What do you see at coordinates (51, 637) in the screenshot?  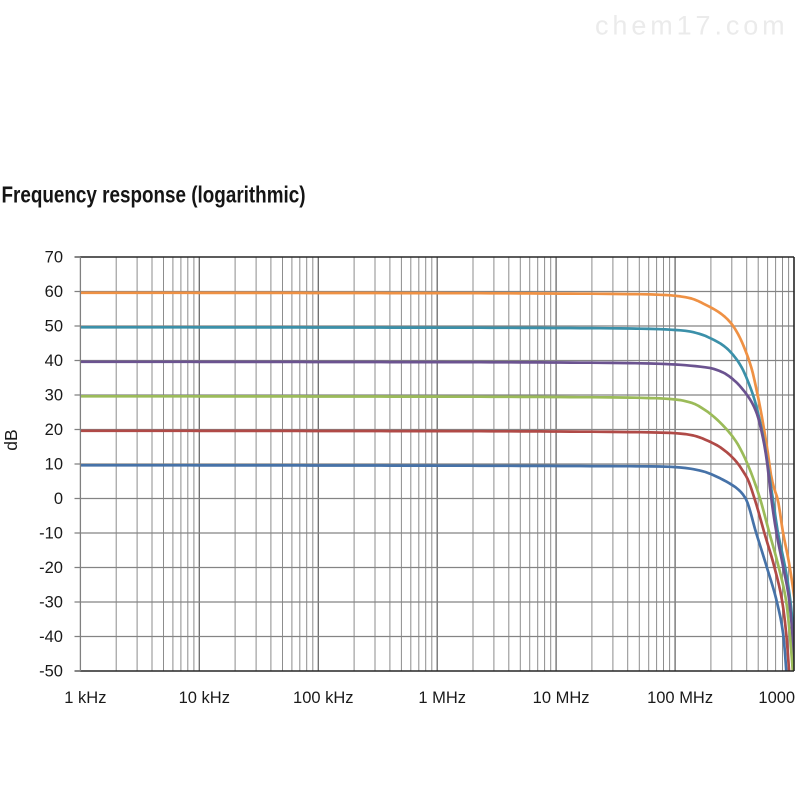 I see `svg-text: -40` at bounding box center [51, 637].